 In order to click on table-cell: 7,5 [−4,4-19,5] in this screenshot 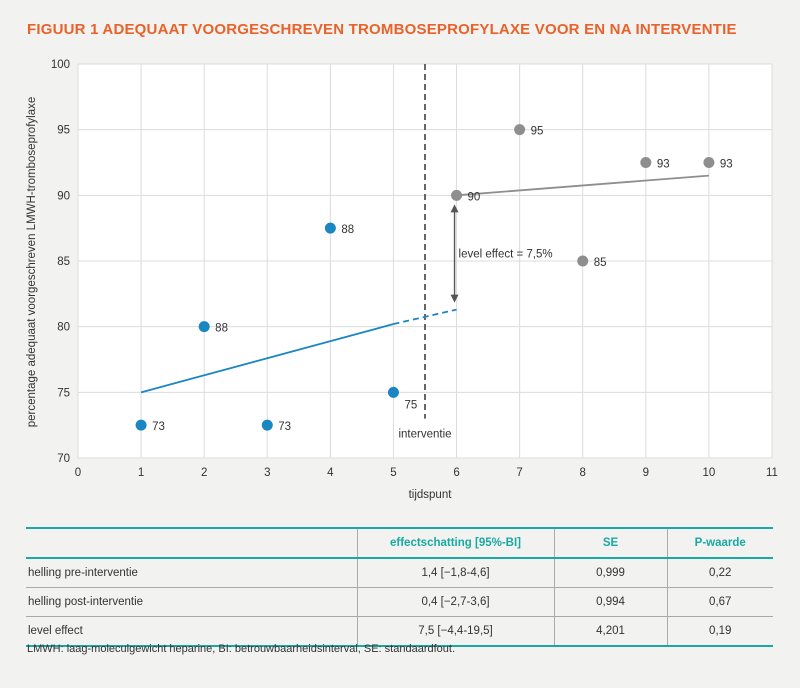, I will do `click(455, 631)`.